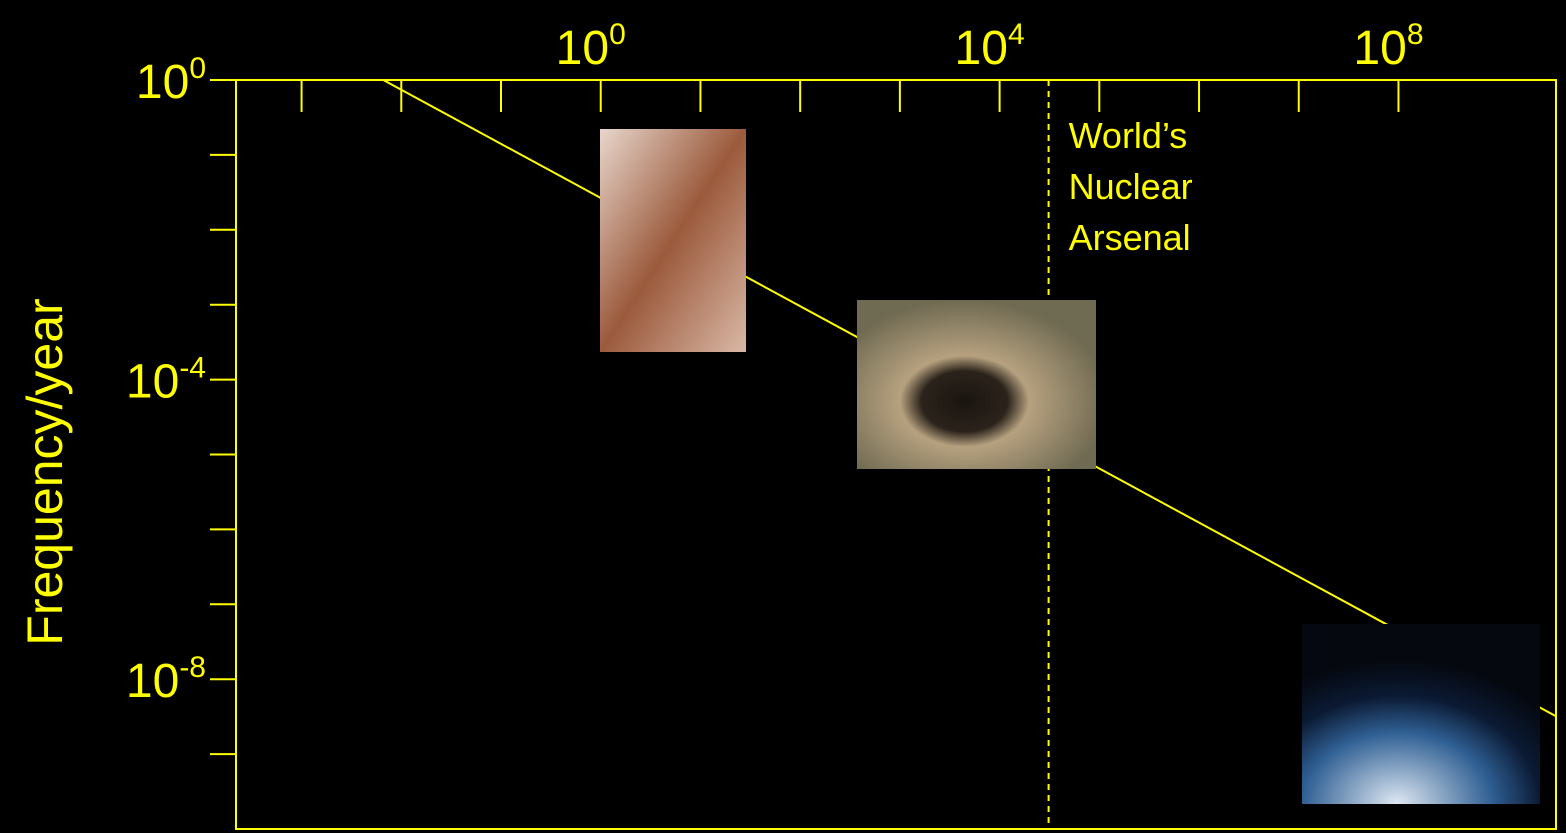 Image resolution: width=1566 pixels, height=833 pixels. What do you see at coordinates (1128, 135) in the screenshot?
I see `reference-label: World’s` at bounding box center [1128, 135].